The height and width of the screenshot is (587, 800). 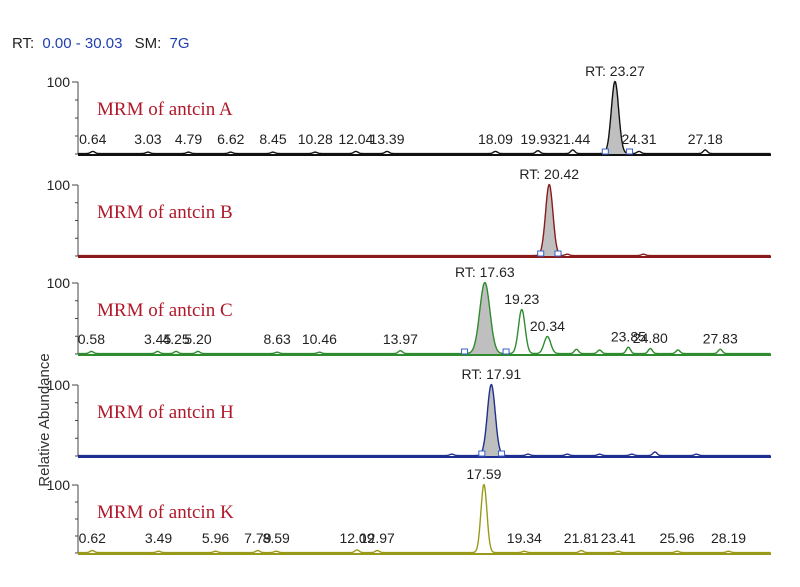 What do you see at coordinates (230, 139) in the screenshot?
I see `peak-rt-label: 6.62` at bounding box center [230, 139].